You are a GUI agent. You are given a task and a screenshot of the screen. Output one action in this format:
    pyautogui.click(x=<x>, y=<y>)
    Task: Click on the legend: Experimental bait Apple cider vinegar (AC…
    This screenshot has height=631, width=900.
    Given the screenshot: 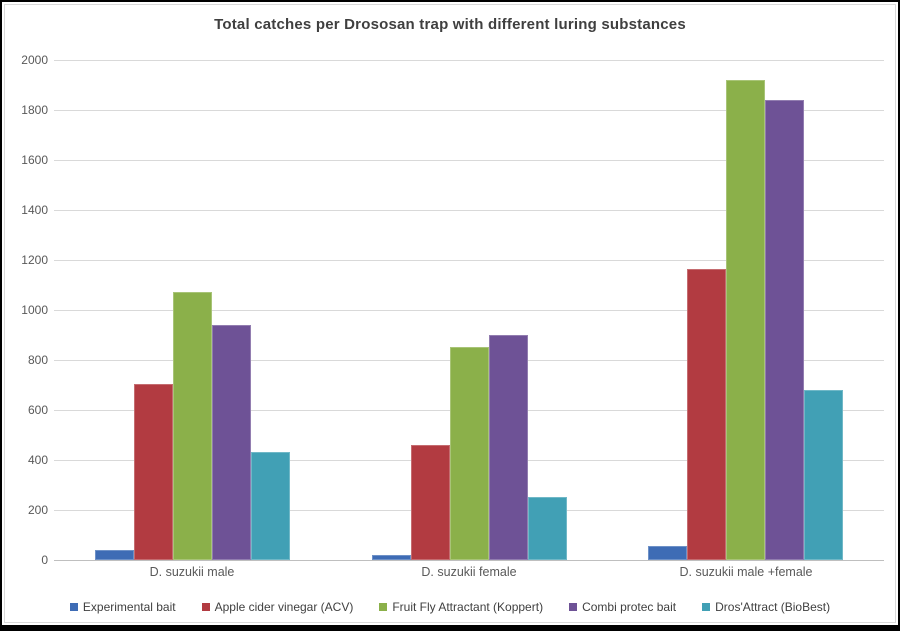 What is the action you would take?
    pyautogui.click(x=450, y=607)
    